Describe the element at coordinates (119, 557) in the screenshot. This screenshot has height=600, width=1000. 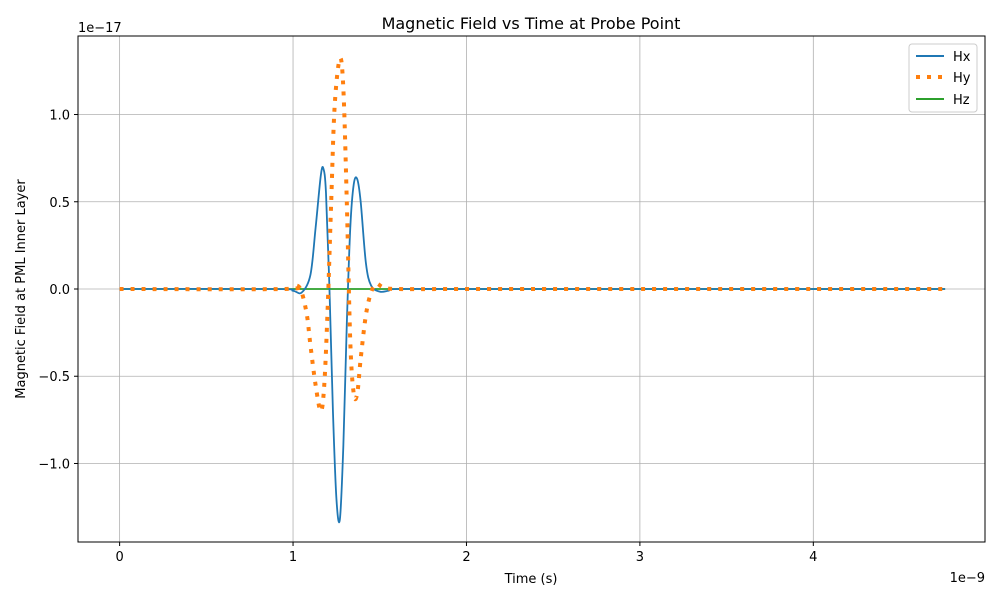
I see `x-tick-label: 0` at that location.